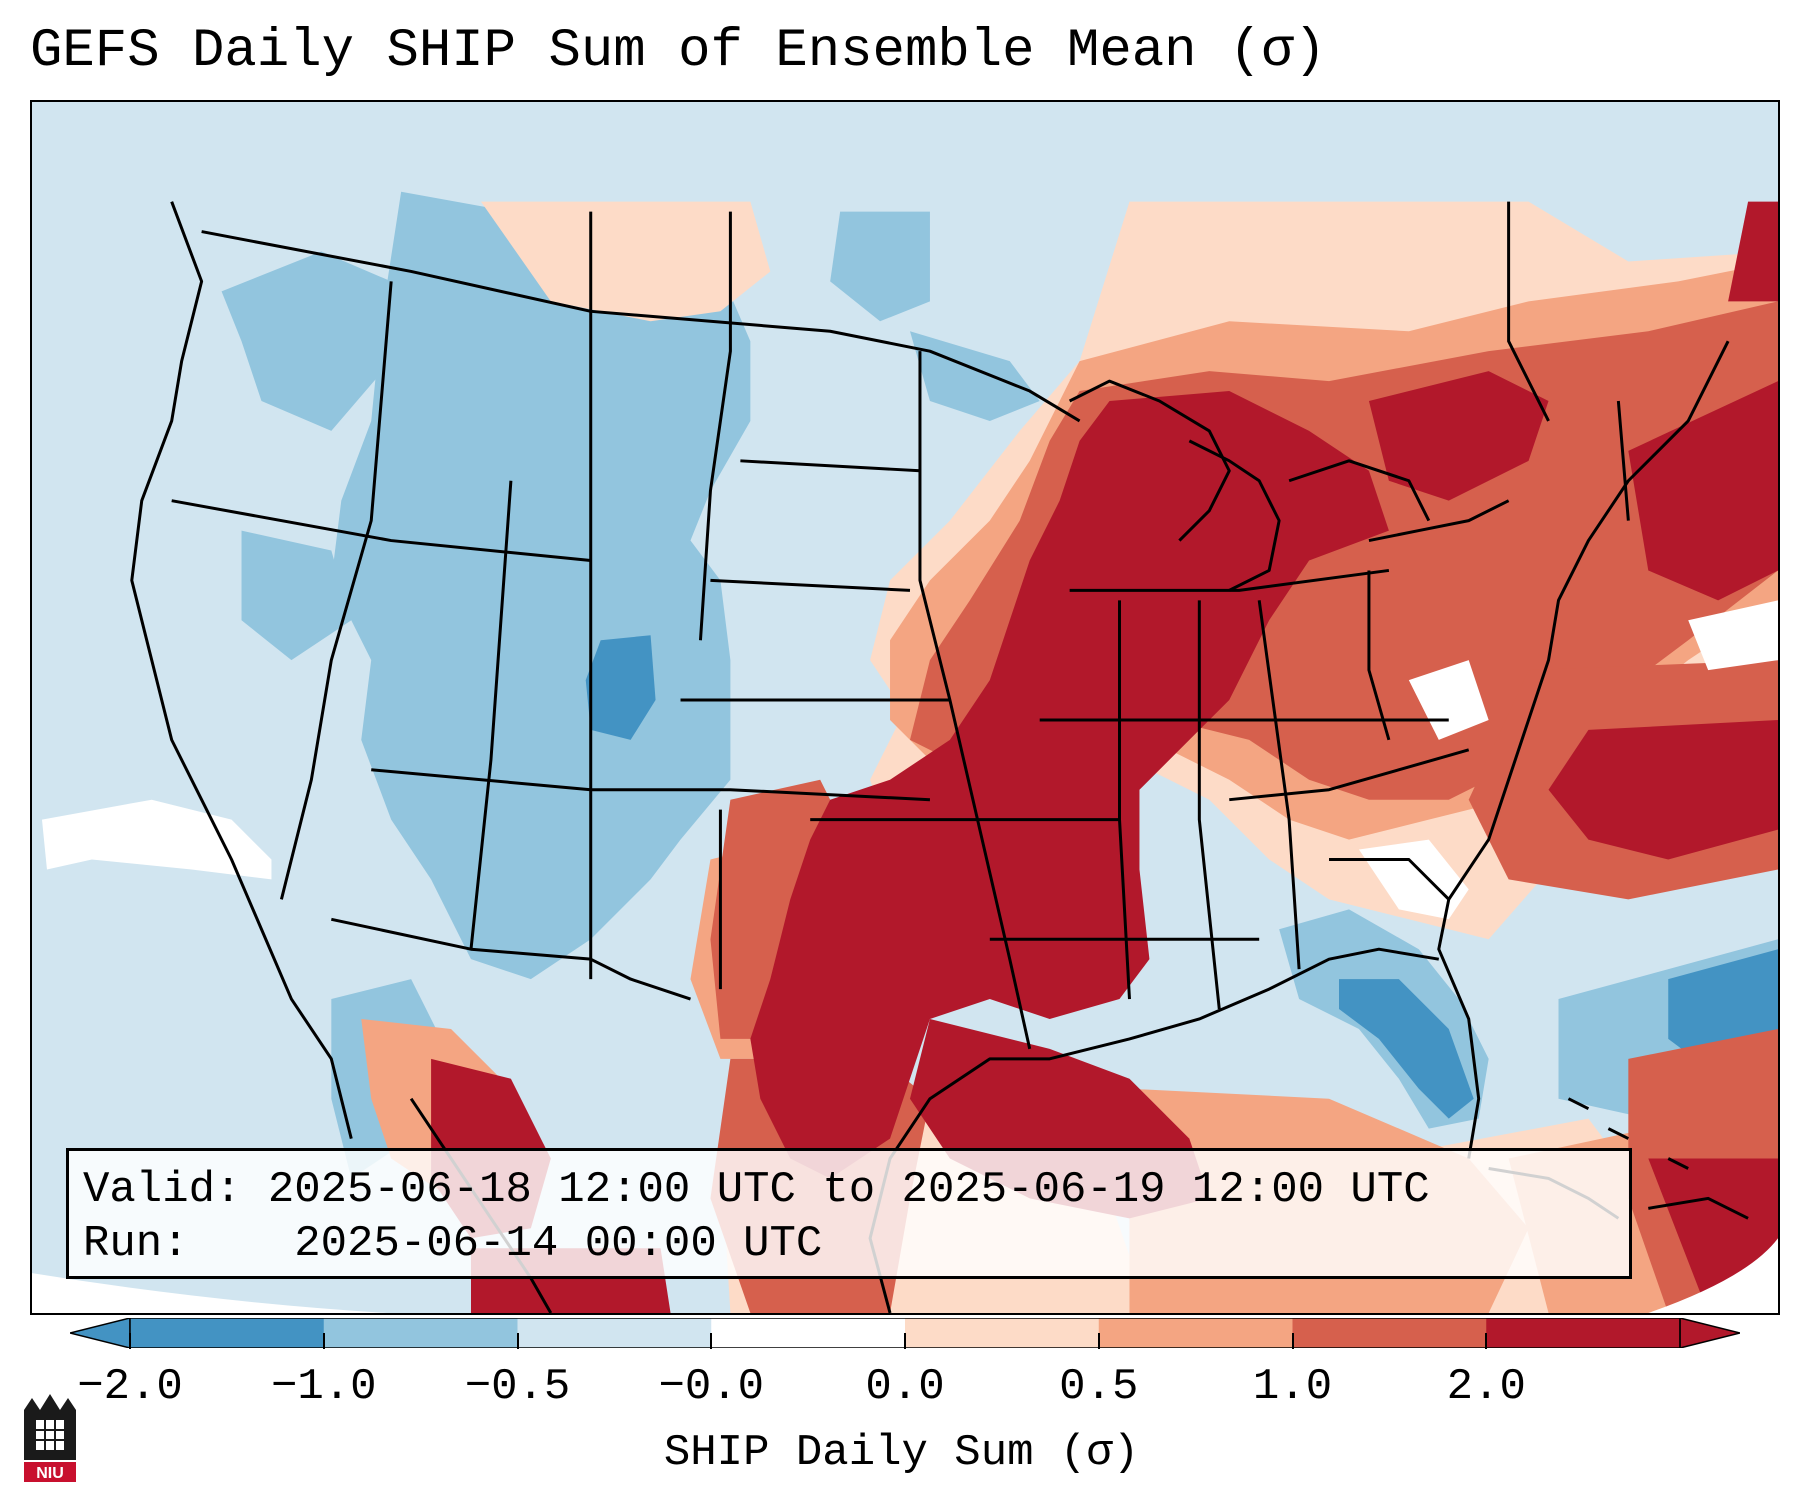 The image size is (1803, 1506). I want to click on colorbar-extend-low, so click(100, 1333).